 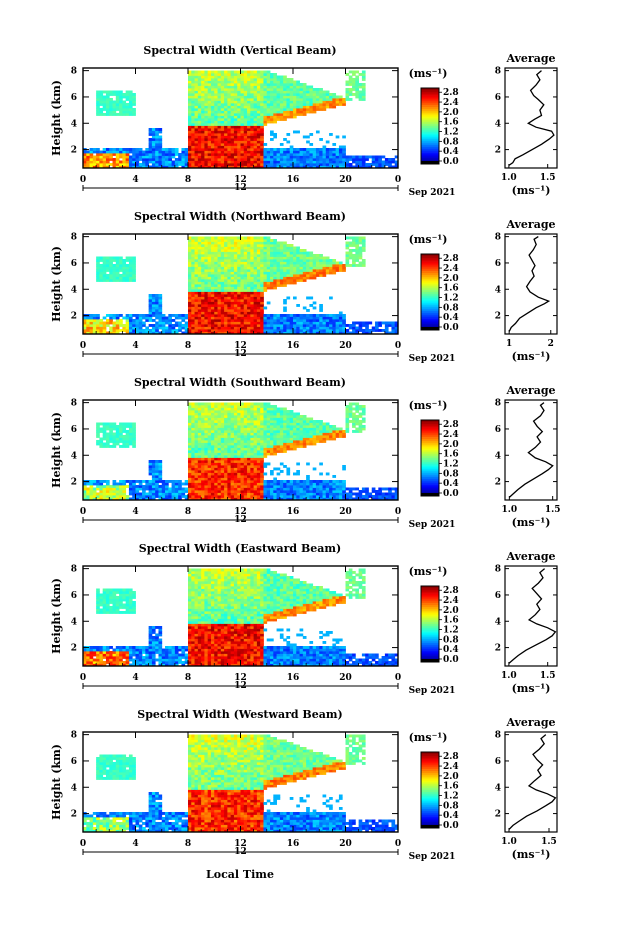 I want to click on x-tick-label: 20, so click(x=345, y=346).